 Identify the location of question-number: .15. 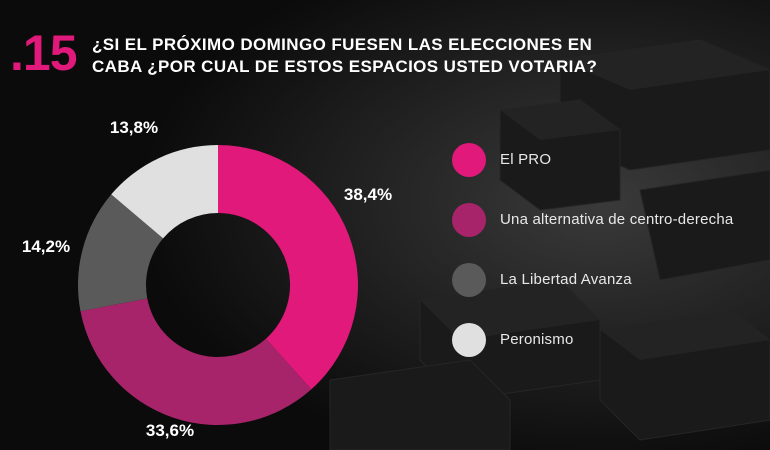
(44, 53).